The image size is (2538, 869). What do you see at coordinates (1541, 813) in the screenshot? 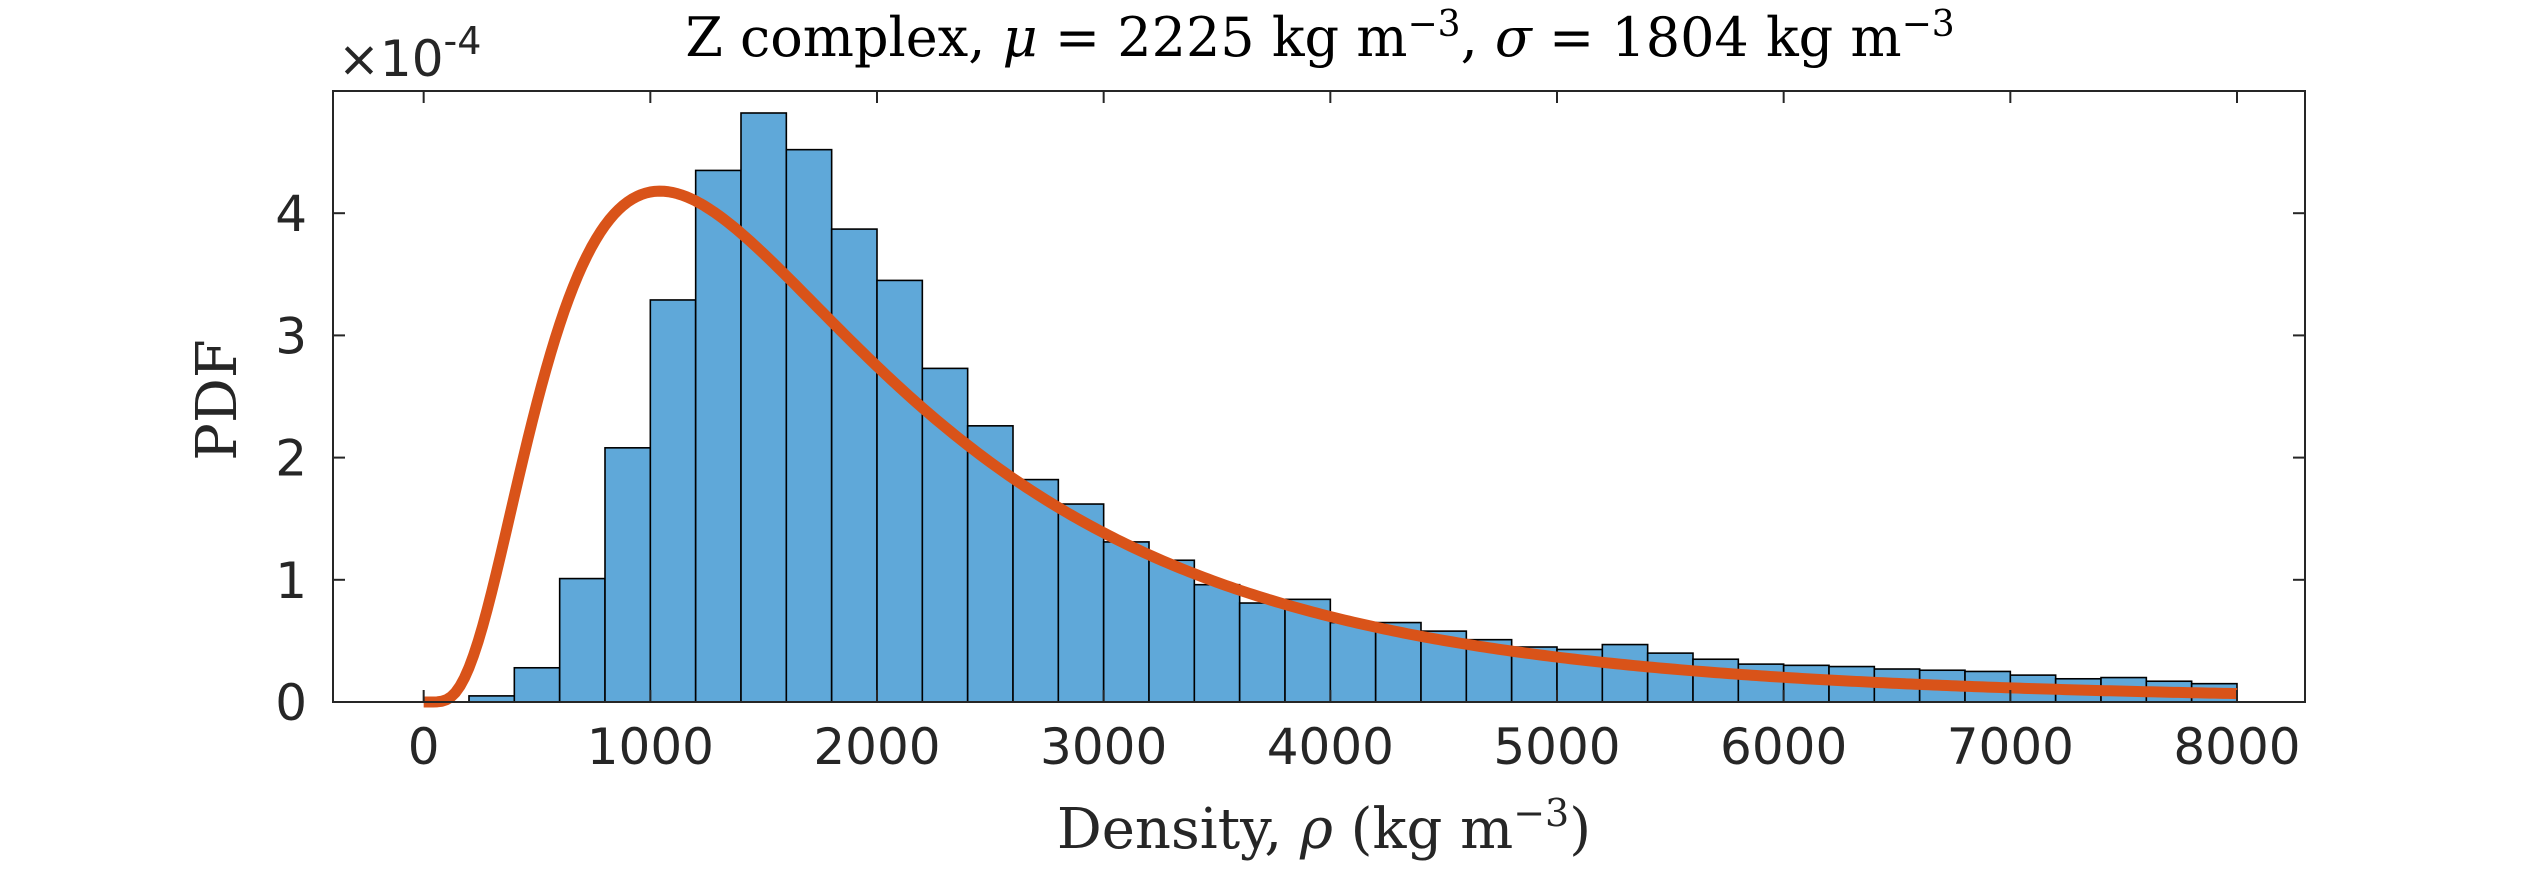
I see `x-axis-title-unit-exp: −3` at bounding box center [1541, 813].